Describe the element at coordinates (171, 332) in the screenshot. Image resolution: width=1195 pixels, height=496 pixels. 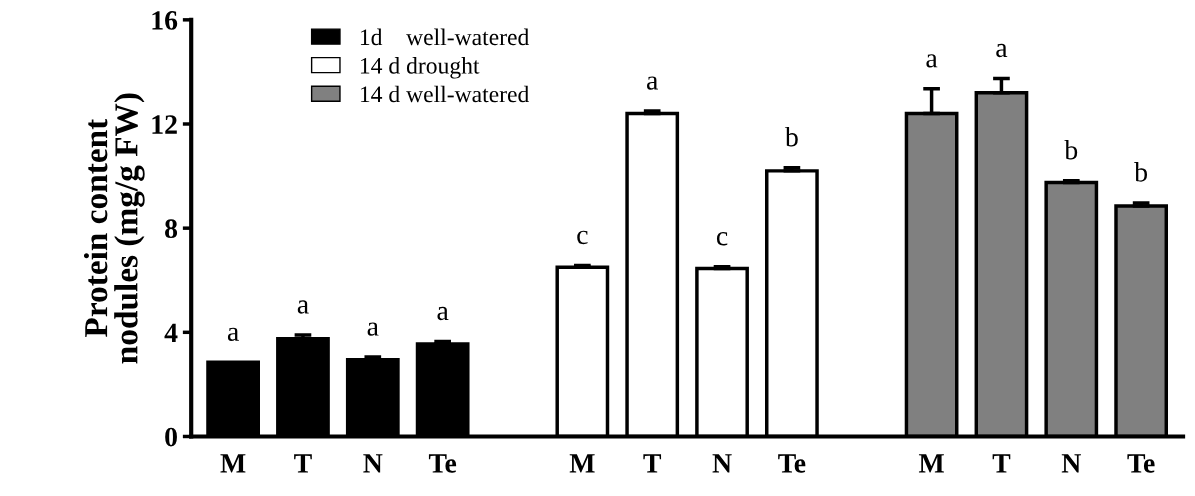
I see `y-tick-label: 4` at that location.